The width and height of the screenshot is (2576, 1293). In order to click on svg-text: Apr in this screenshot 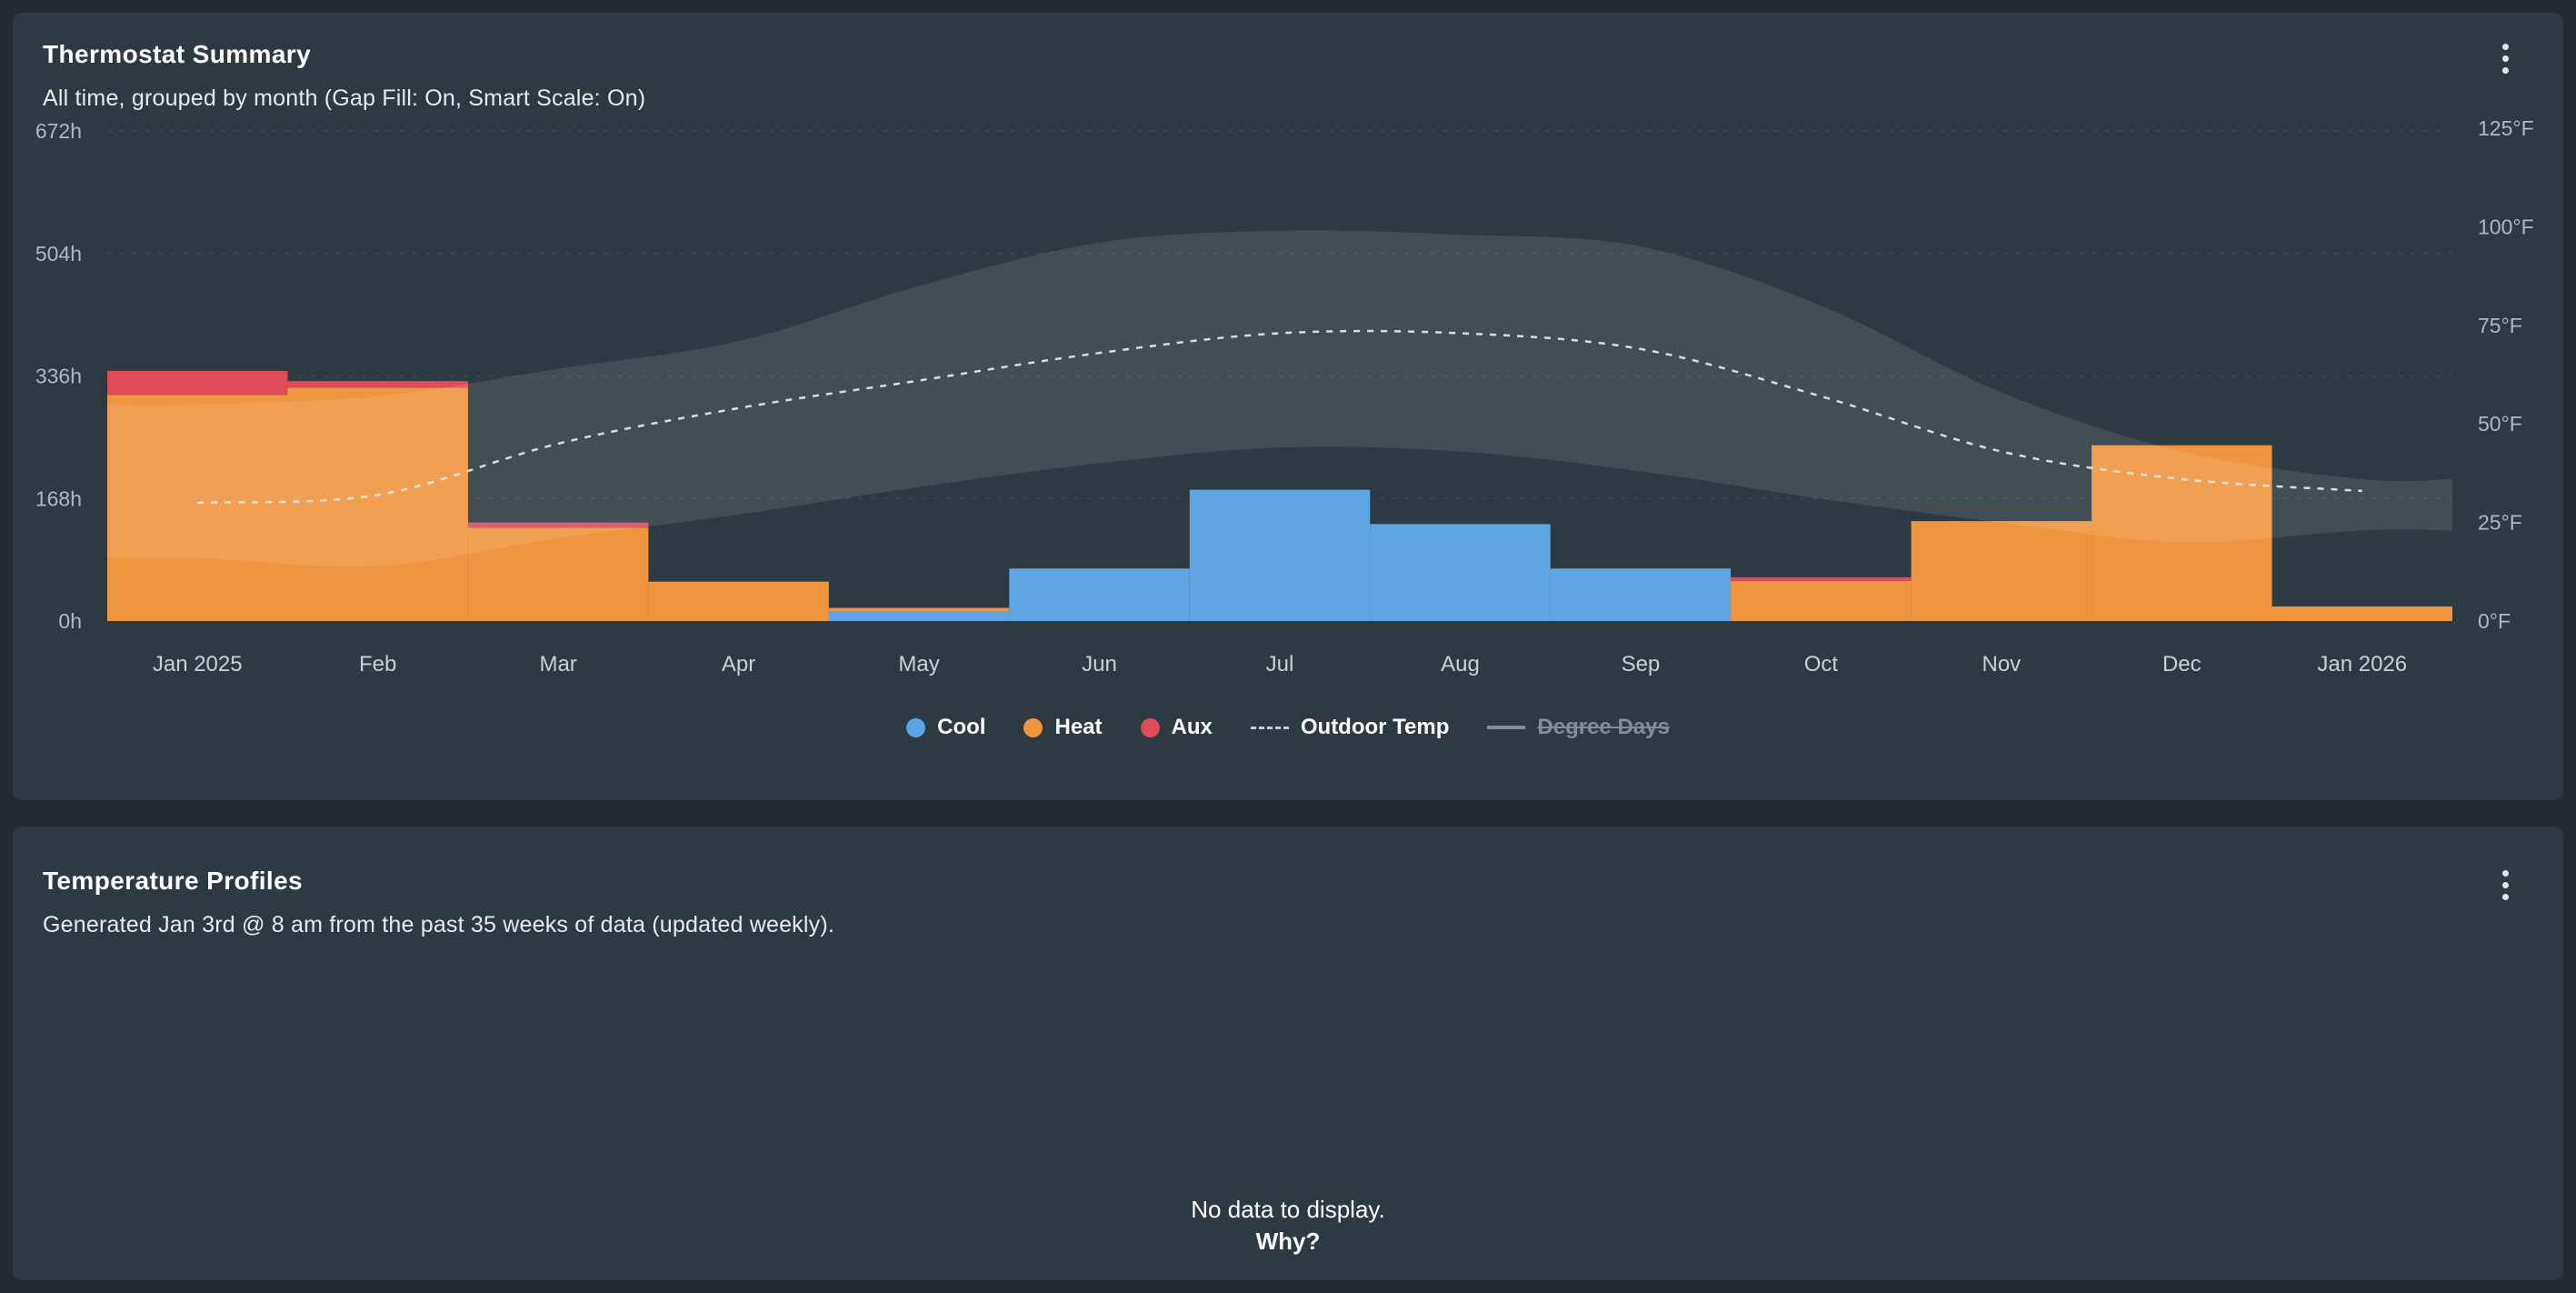, I will do `click(739, 664)`.